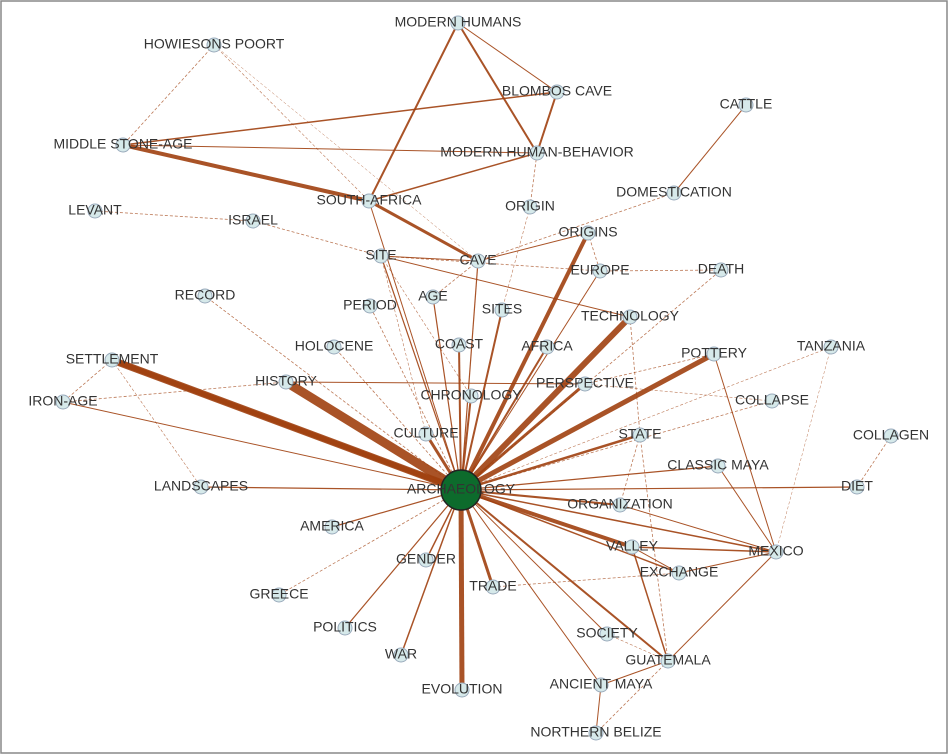 The image size is (949, 755). I want to click on node-label: HOWIESONS POORT, so click(214, 44).